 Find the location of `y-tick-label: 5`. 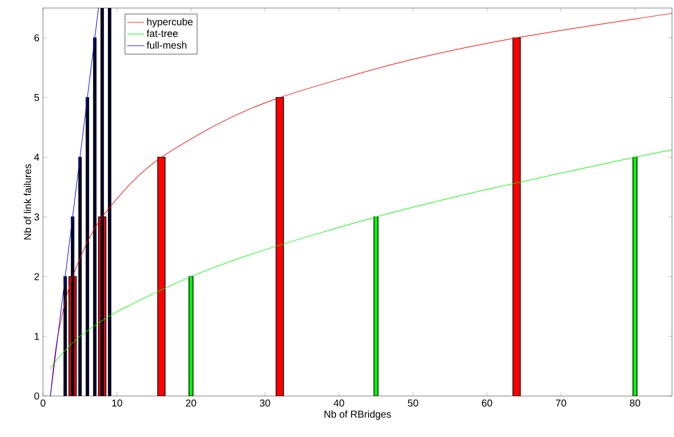

y-tick-label: 5 is located at coordinates (37, 98).